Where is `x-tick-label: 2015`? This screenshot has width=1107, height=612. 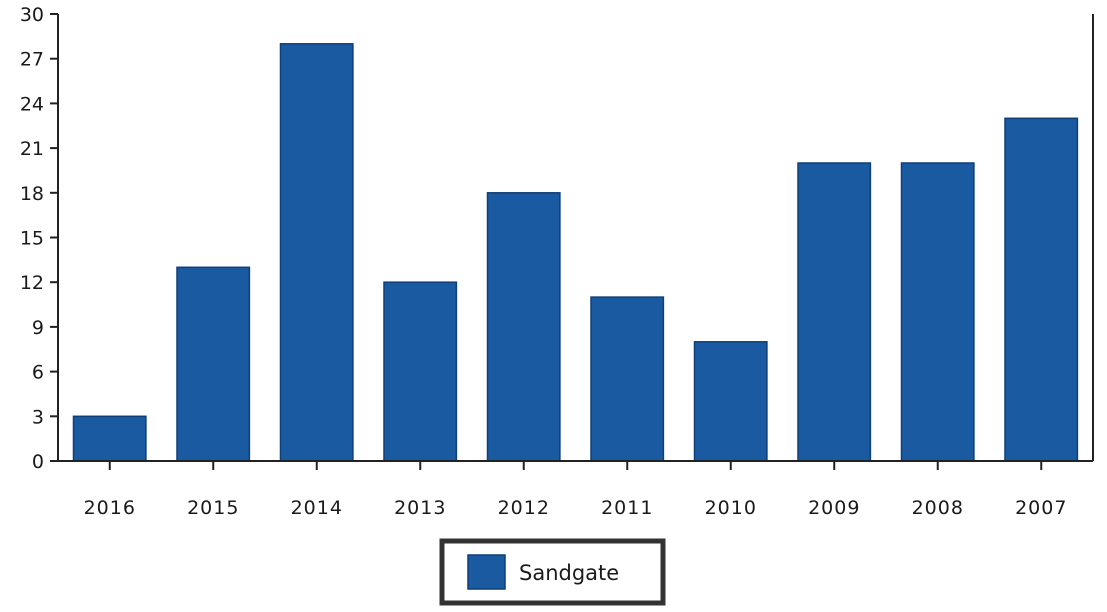 x-tick-label: 2015 is located at coordinates (213, 508).